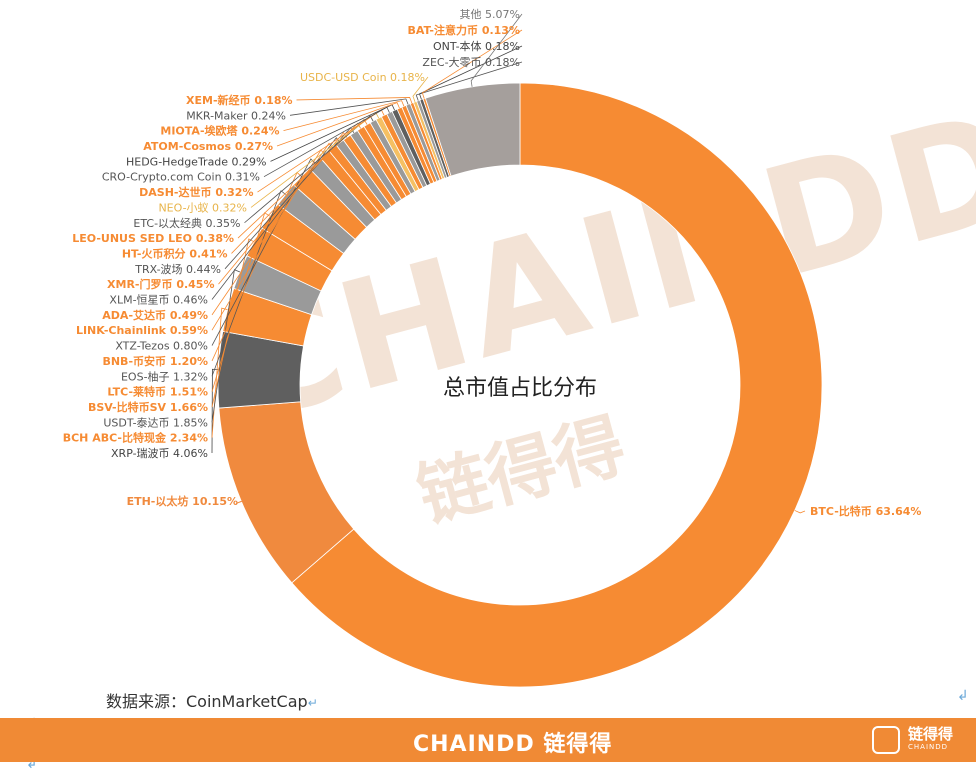  What do you see at coordinates (182, 501) in the screenshot?
I see `slice-label-1: ETH-以太坊 10.15%` at bounding box center [182, 501].